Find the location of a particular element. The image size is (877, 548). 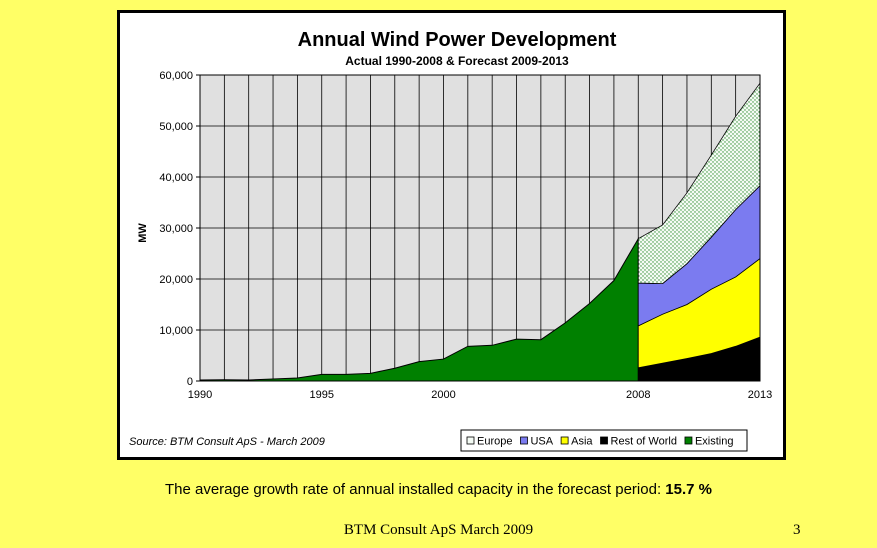

footer-text: BTM Consult ApS March 2009 is located at coordinates (438, 530).